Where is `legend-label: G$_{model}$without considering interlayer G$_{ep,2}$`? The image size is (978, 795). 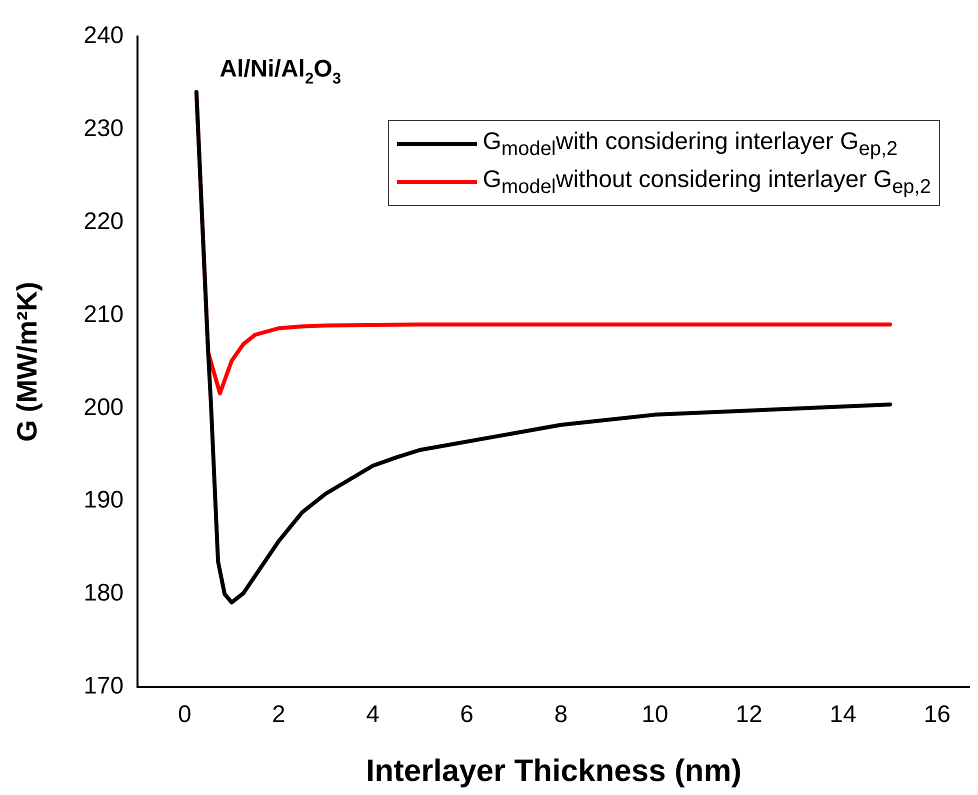 legend-label: G$_{model}$without considering interlayer G$_{ep,2}$ is located at coordinates (706, 182).